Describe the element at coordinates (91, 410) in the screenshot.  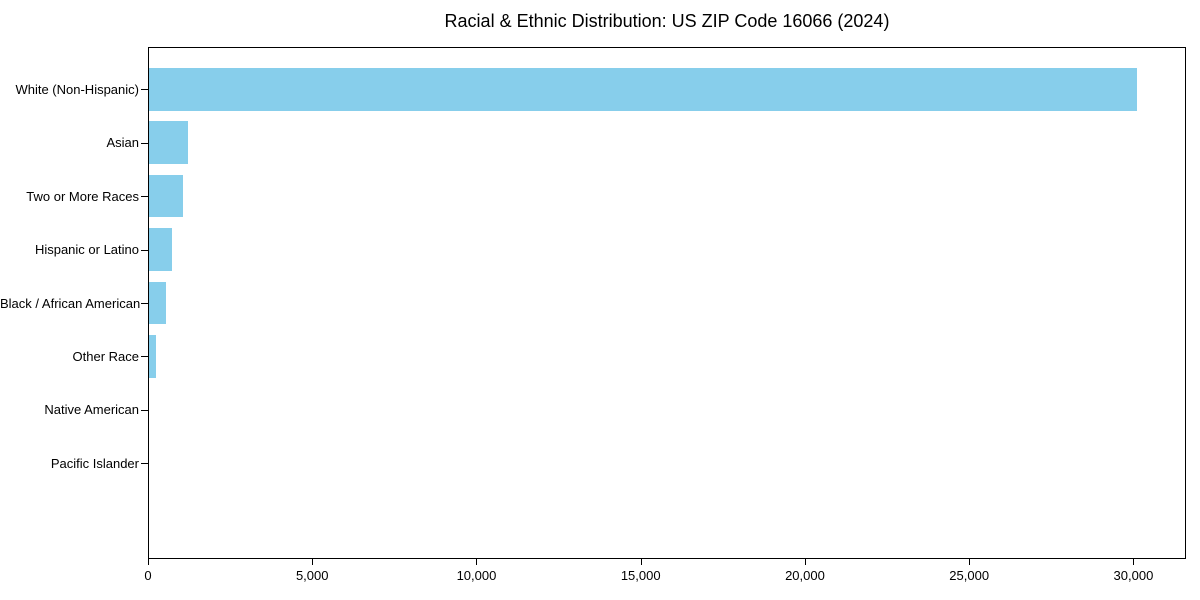
I see `y-tick-label-native-american: Native American` at that location.